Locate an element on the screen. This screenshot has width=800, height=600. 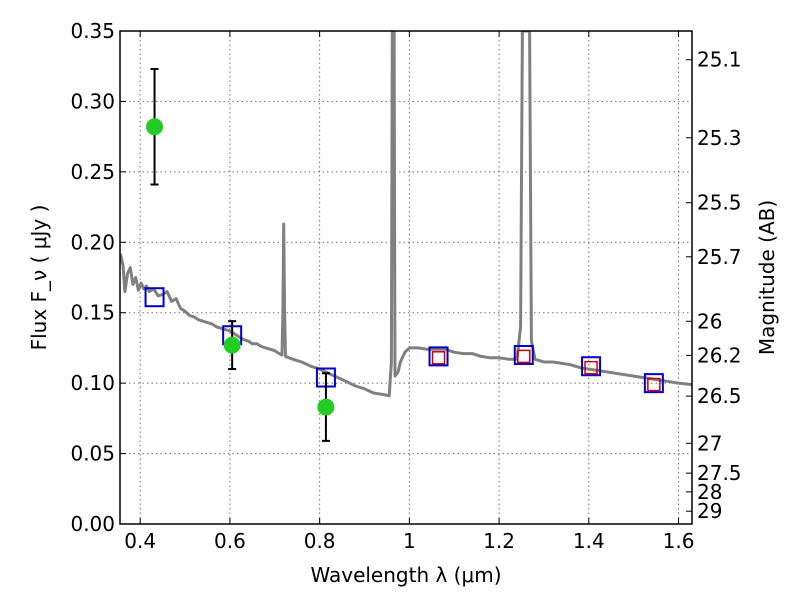
x-axis-label: Wavelength λ (μm) is located at coordinates (405, 575).